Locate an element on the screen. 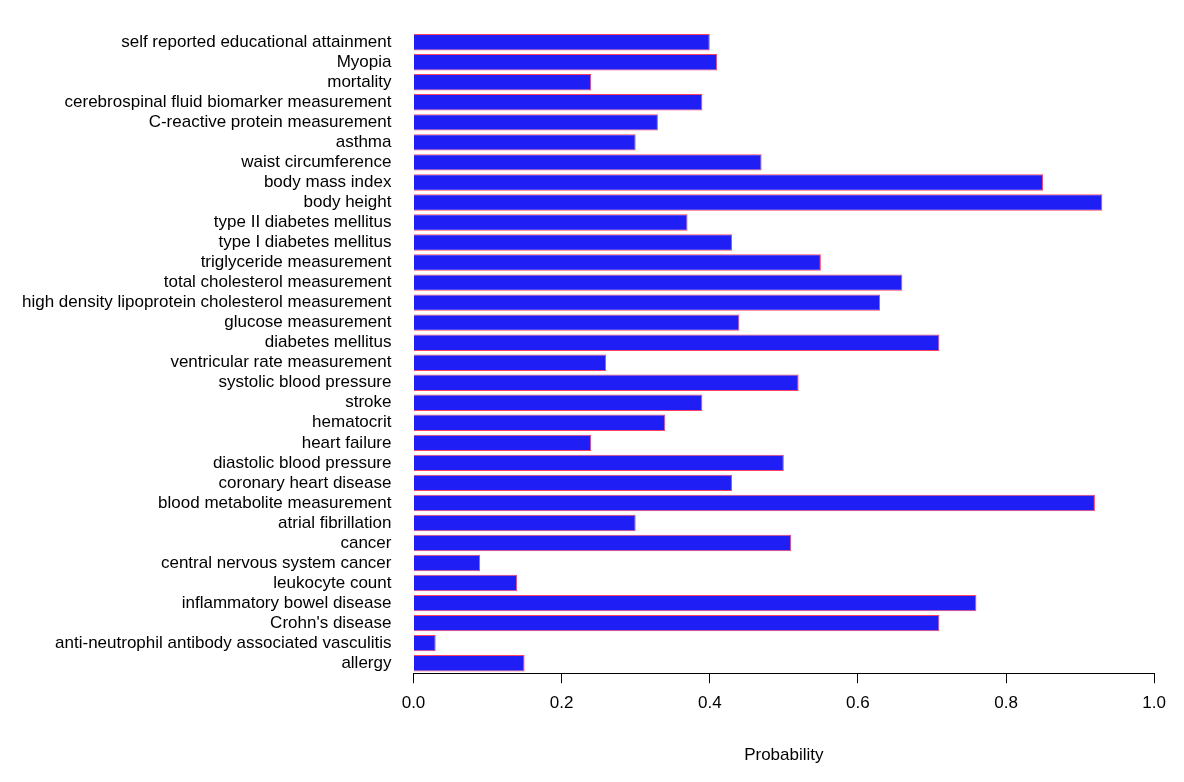  y-tick-label: waist circumference is located at coordinates (316, 162).